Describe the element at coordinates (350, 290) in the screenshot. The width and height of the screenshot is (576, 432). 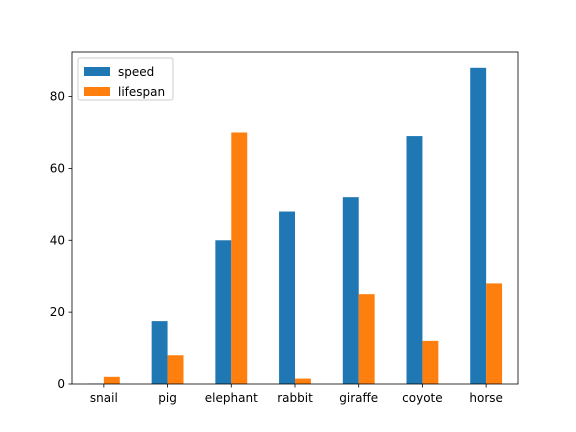
I see `bar-speed-giraffe` at that location.